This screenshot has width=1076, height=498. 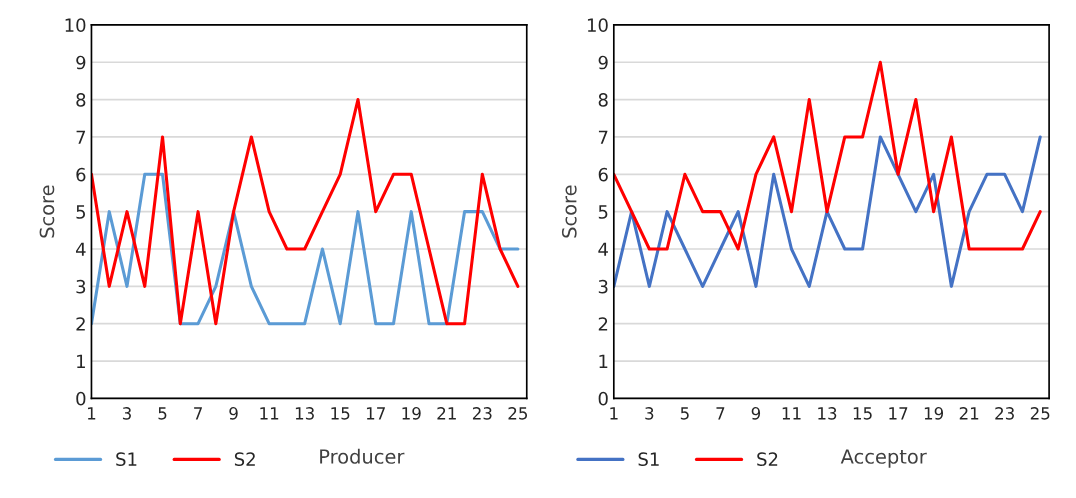 What do you see at coordinates (883, 458) in the screenshot?
I see `x-axis-title: Acceptor` at bounding box center [883, 458].